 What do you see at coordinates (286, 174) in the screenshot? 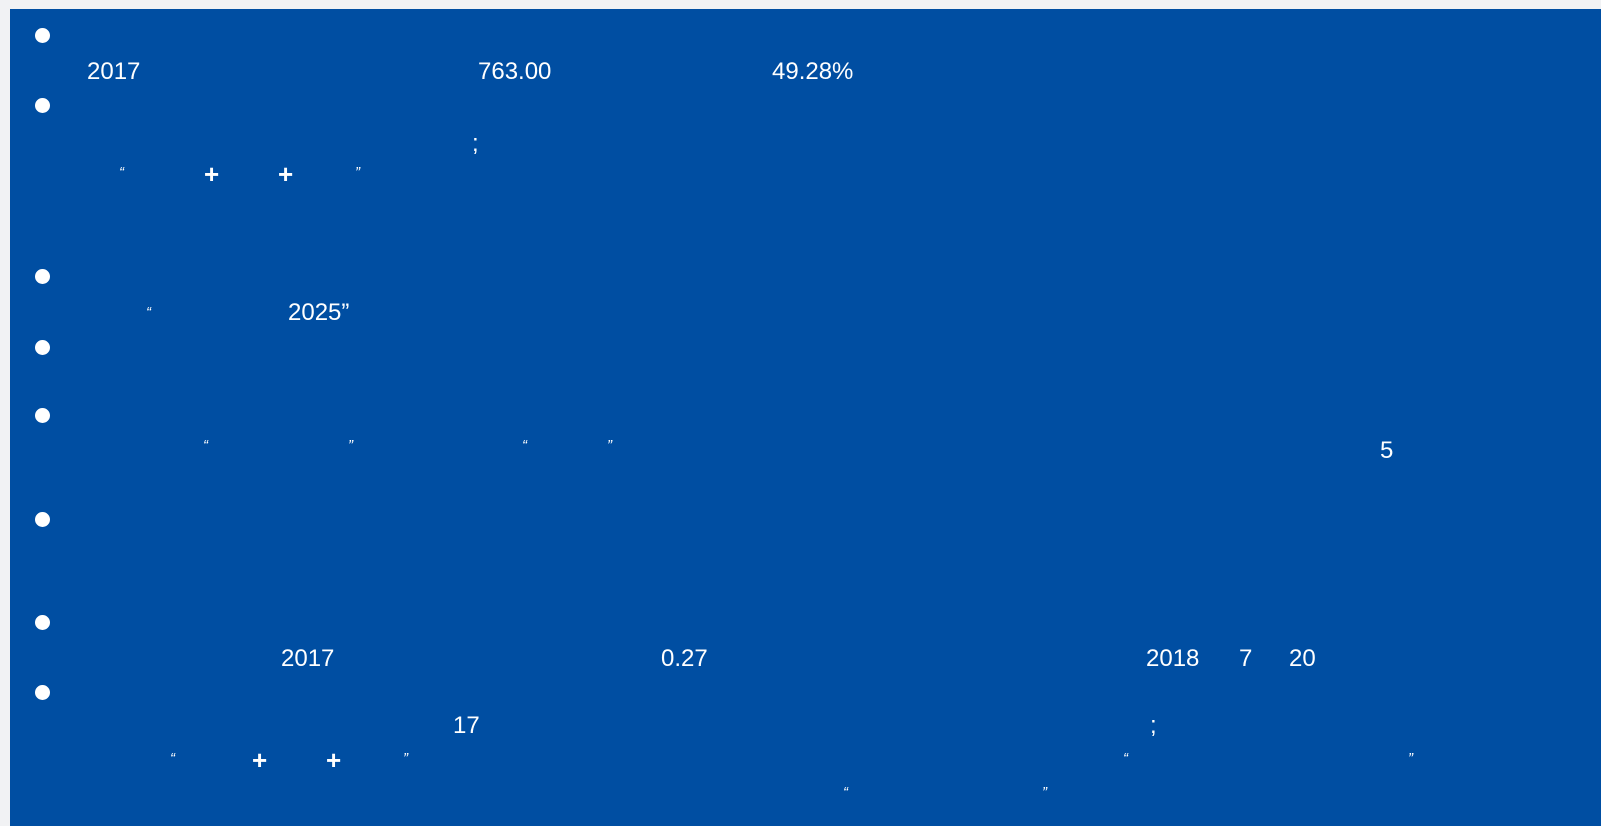
I see `item2-plus-2: +` at bounding box center [286, 174].